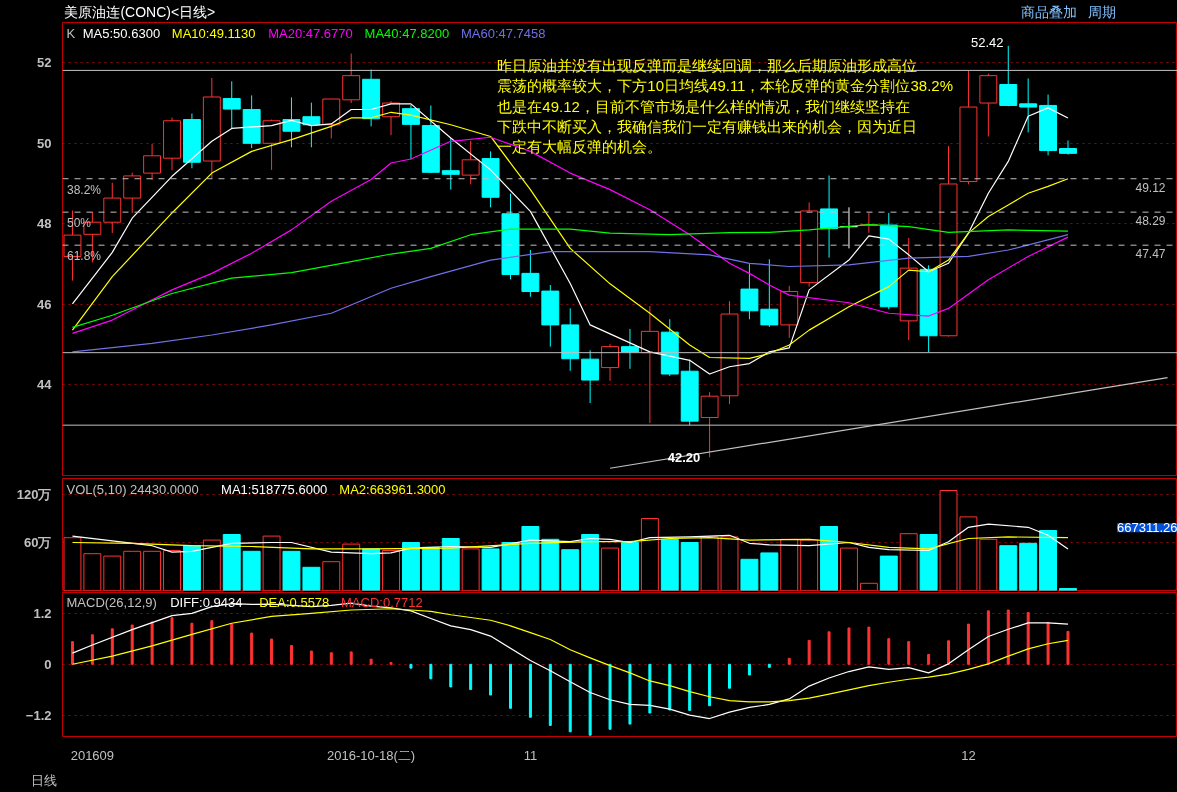 The width and height of the screenshot is (1177, 792). I want to click on annotation: 38.2%, so click(84, 189).